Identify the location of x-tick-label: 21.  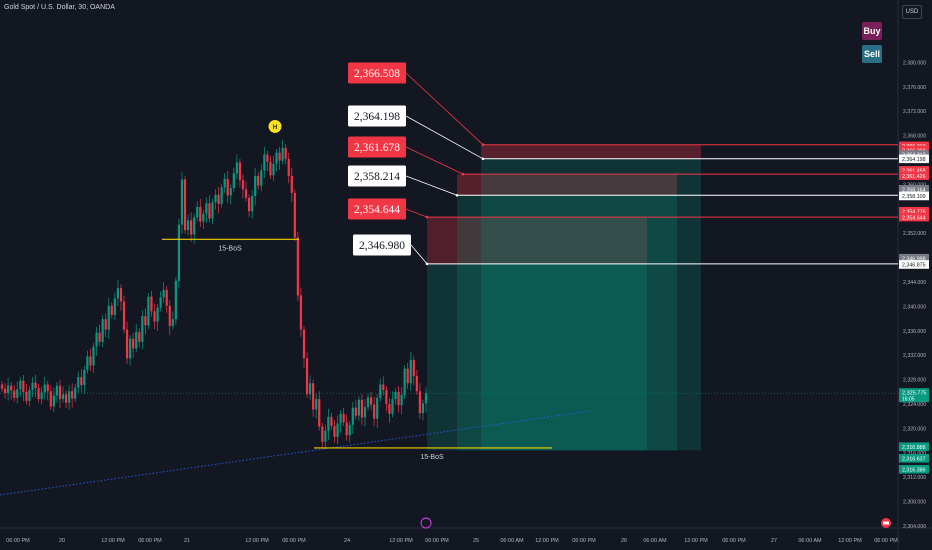
(187, 541).